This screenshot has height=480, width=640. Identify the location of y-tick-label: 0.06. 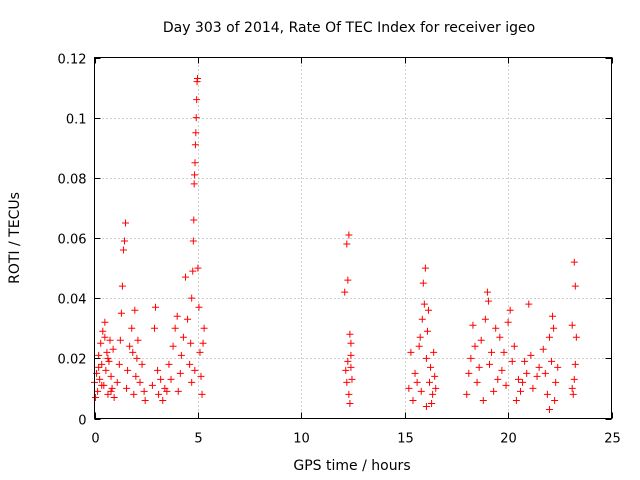
(72, 240).